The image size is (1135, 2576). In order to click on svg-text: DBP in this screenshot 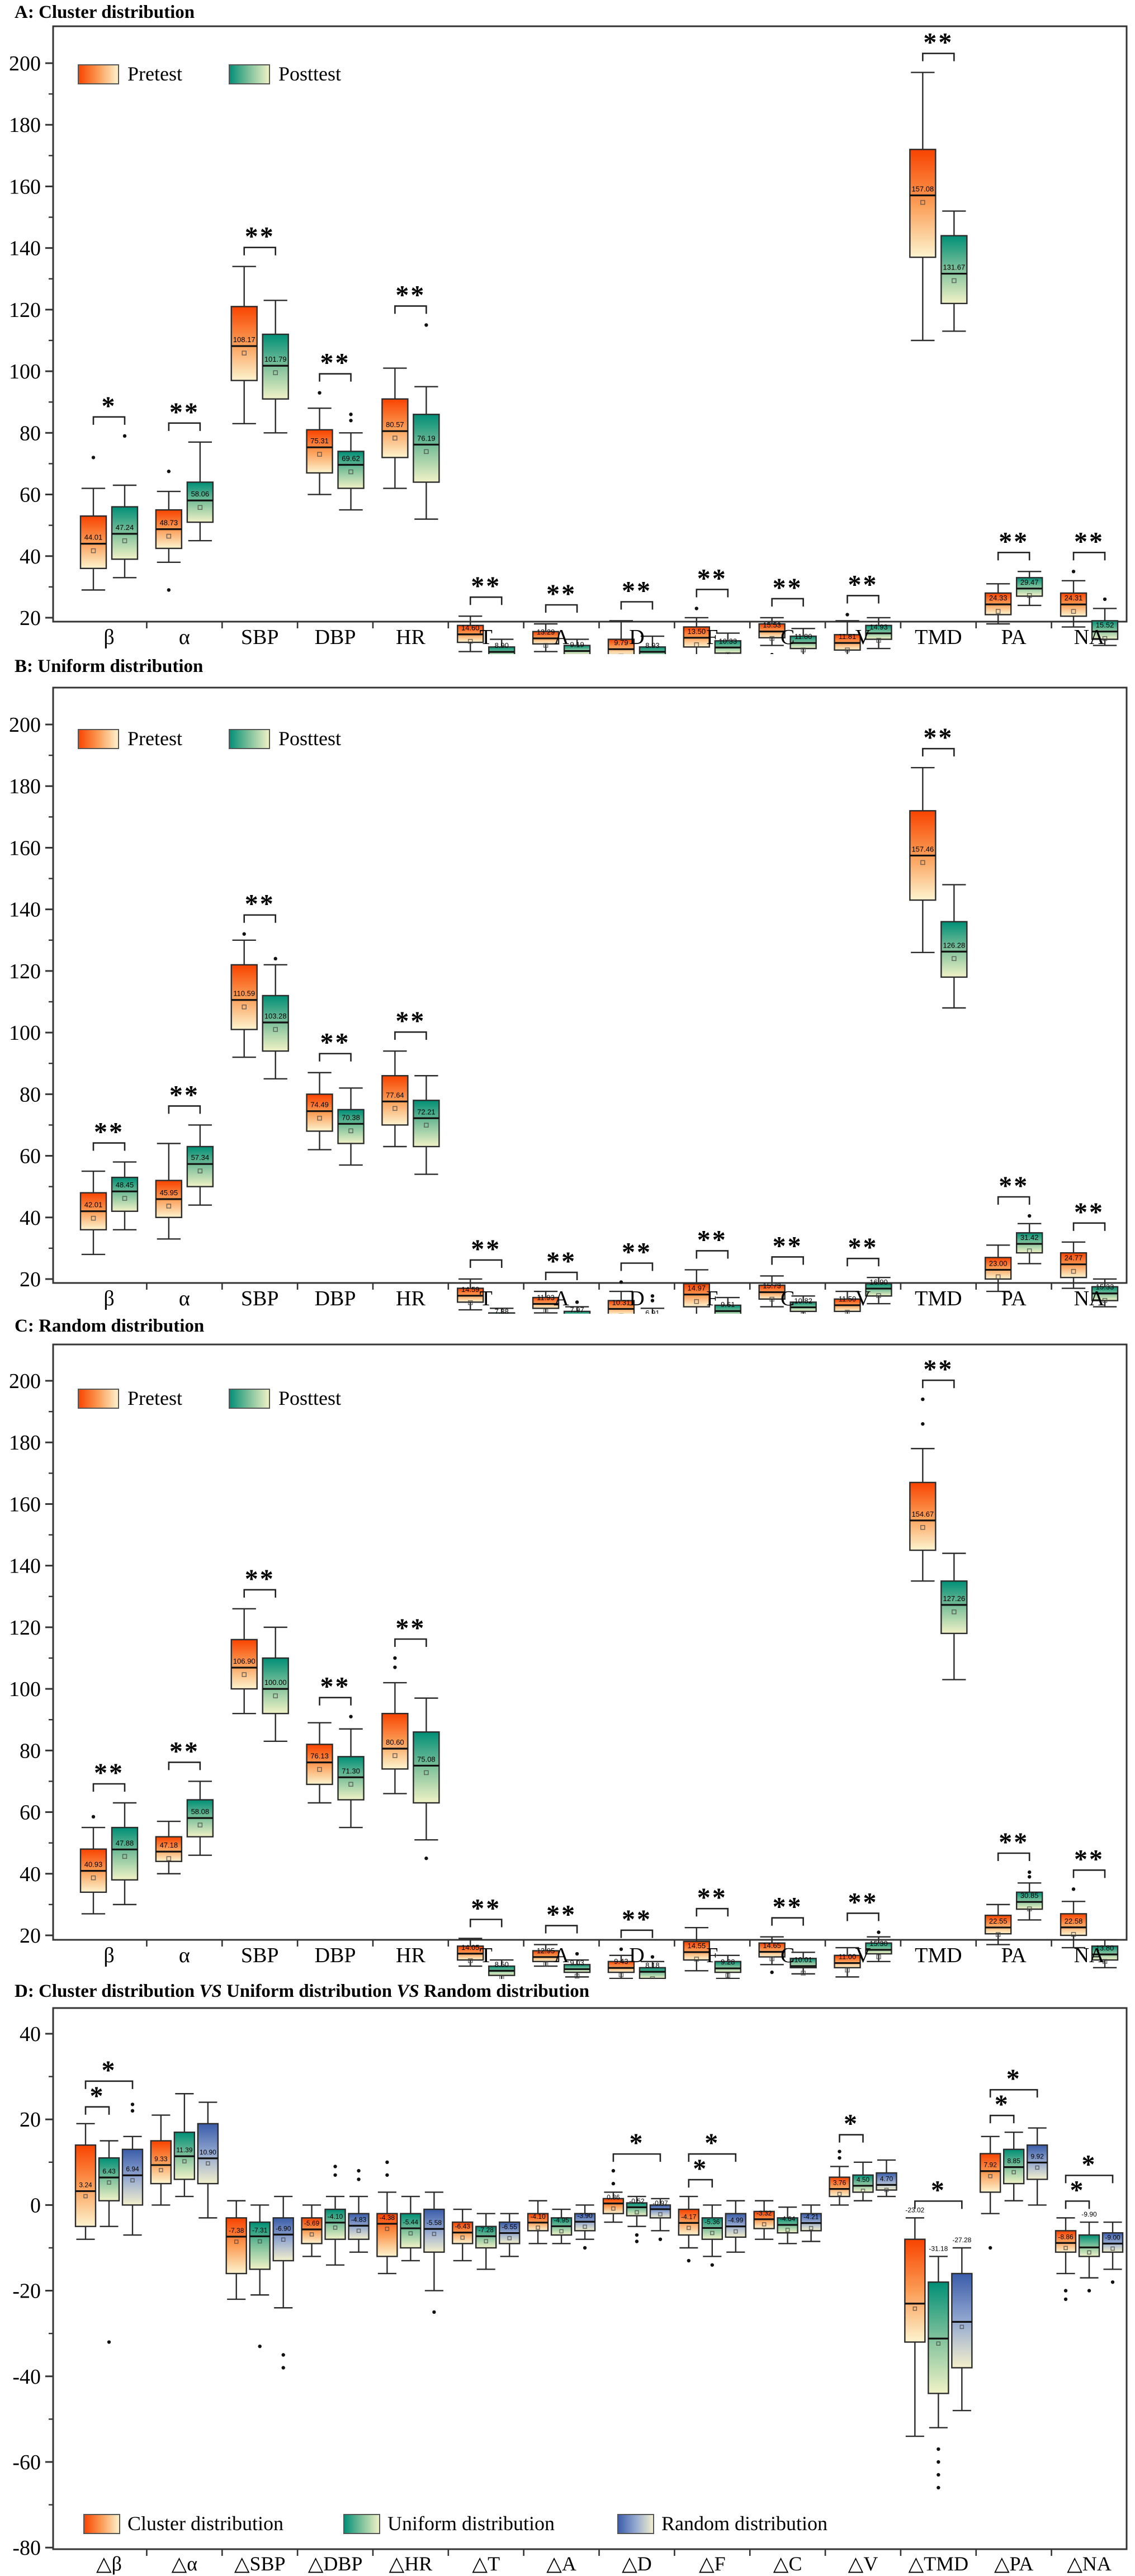, I will do `click(335, 637)`.